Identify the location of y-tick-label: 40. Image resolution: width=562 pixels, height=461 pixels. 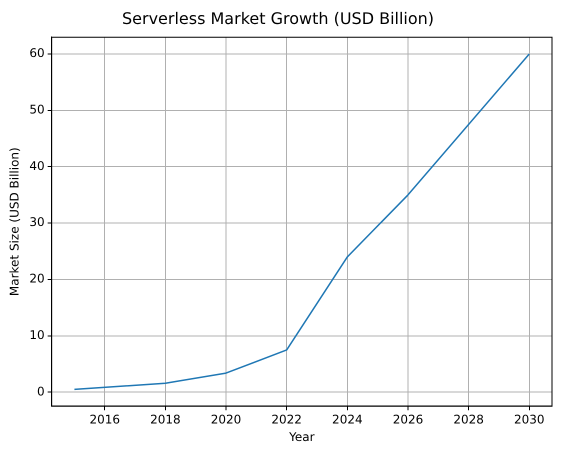
(37, 165).